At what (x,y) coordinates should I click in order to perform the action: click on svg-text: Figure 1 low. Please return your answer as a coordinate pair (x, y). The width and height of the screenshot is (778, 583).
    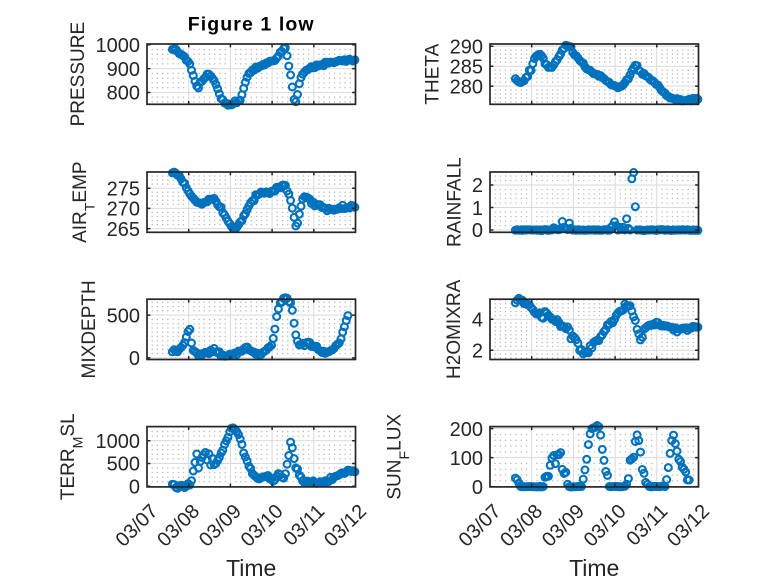
    Looking at the image, I should click on (251, 25).